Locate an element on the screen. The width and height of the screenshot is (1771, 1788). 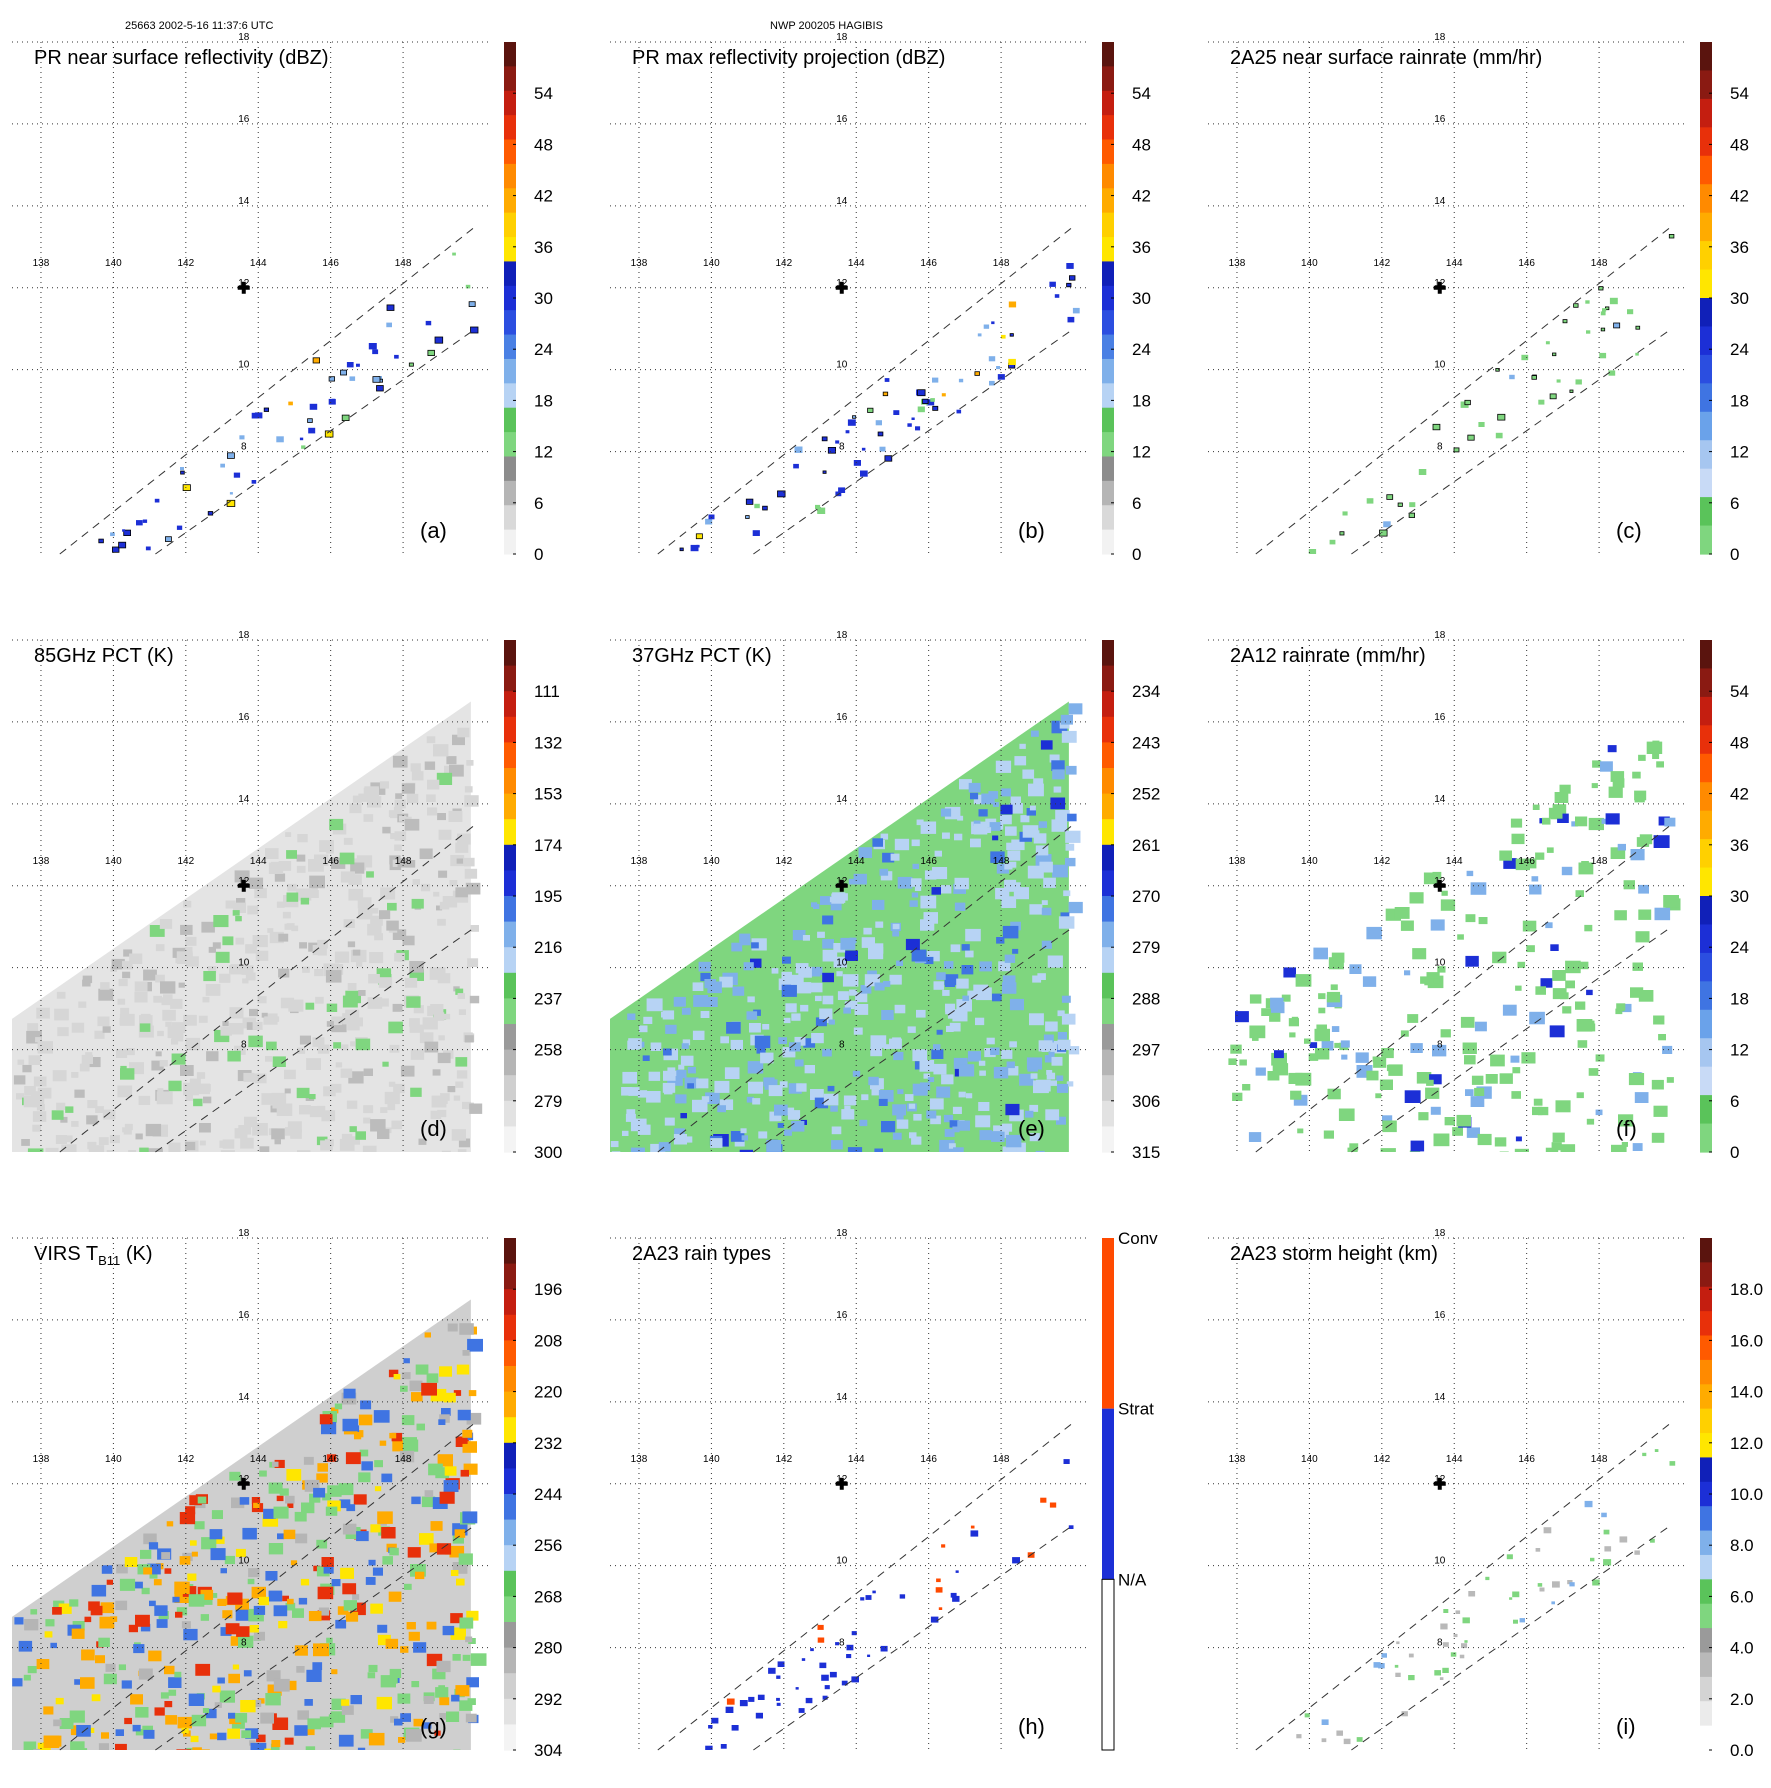
colorbar-tick: 0 is located at coordinates (538, 554).